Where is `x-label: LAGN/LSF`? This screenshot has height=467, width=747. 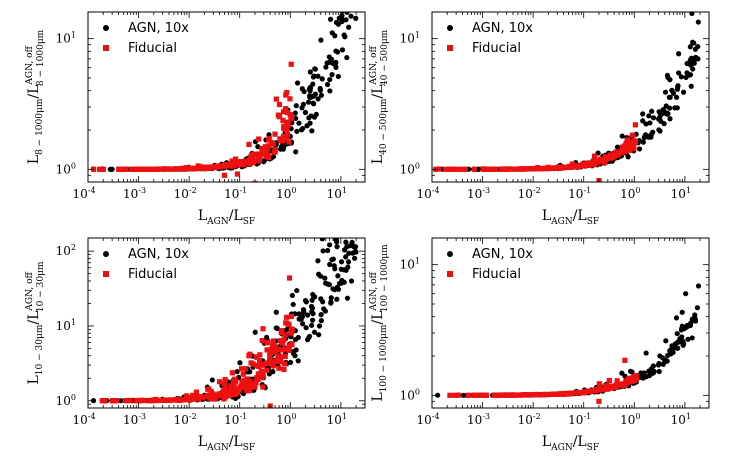
x-label: LAGN/LSF is located at coordinates (570, 443).